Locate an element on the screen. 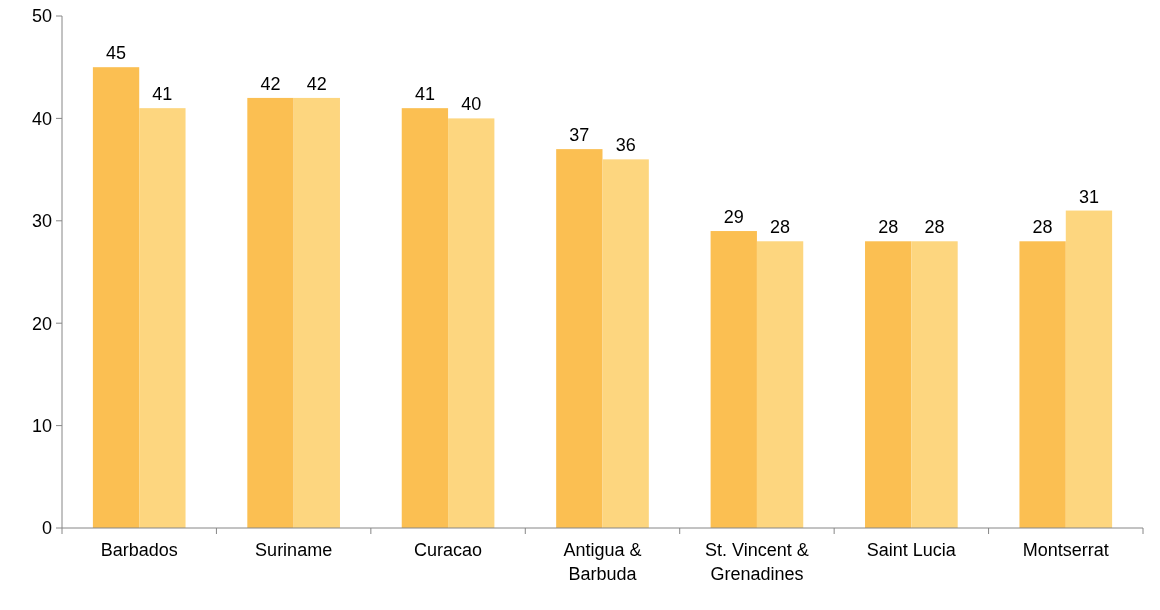 The height and width of the screenshot is (610, 1160). x-tick-label: Suriname is located at coordinates (294, 550).